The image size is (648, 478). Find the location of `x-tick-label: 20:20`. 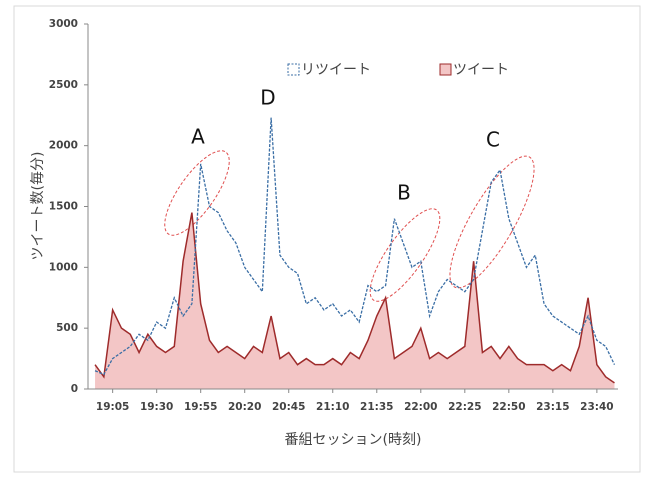

x-tick-label: 20:20 is located at coordinates (244, 407).